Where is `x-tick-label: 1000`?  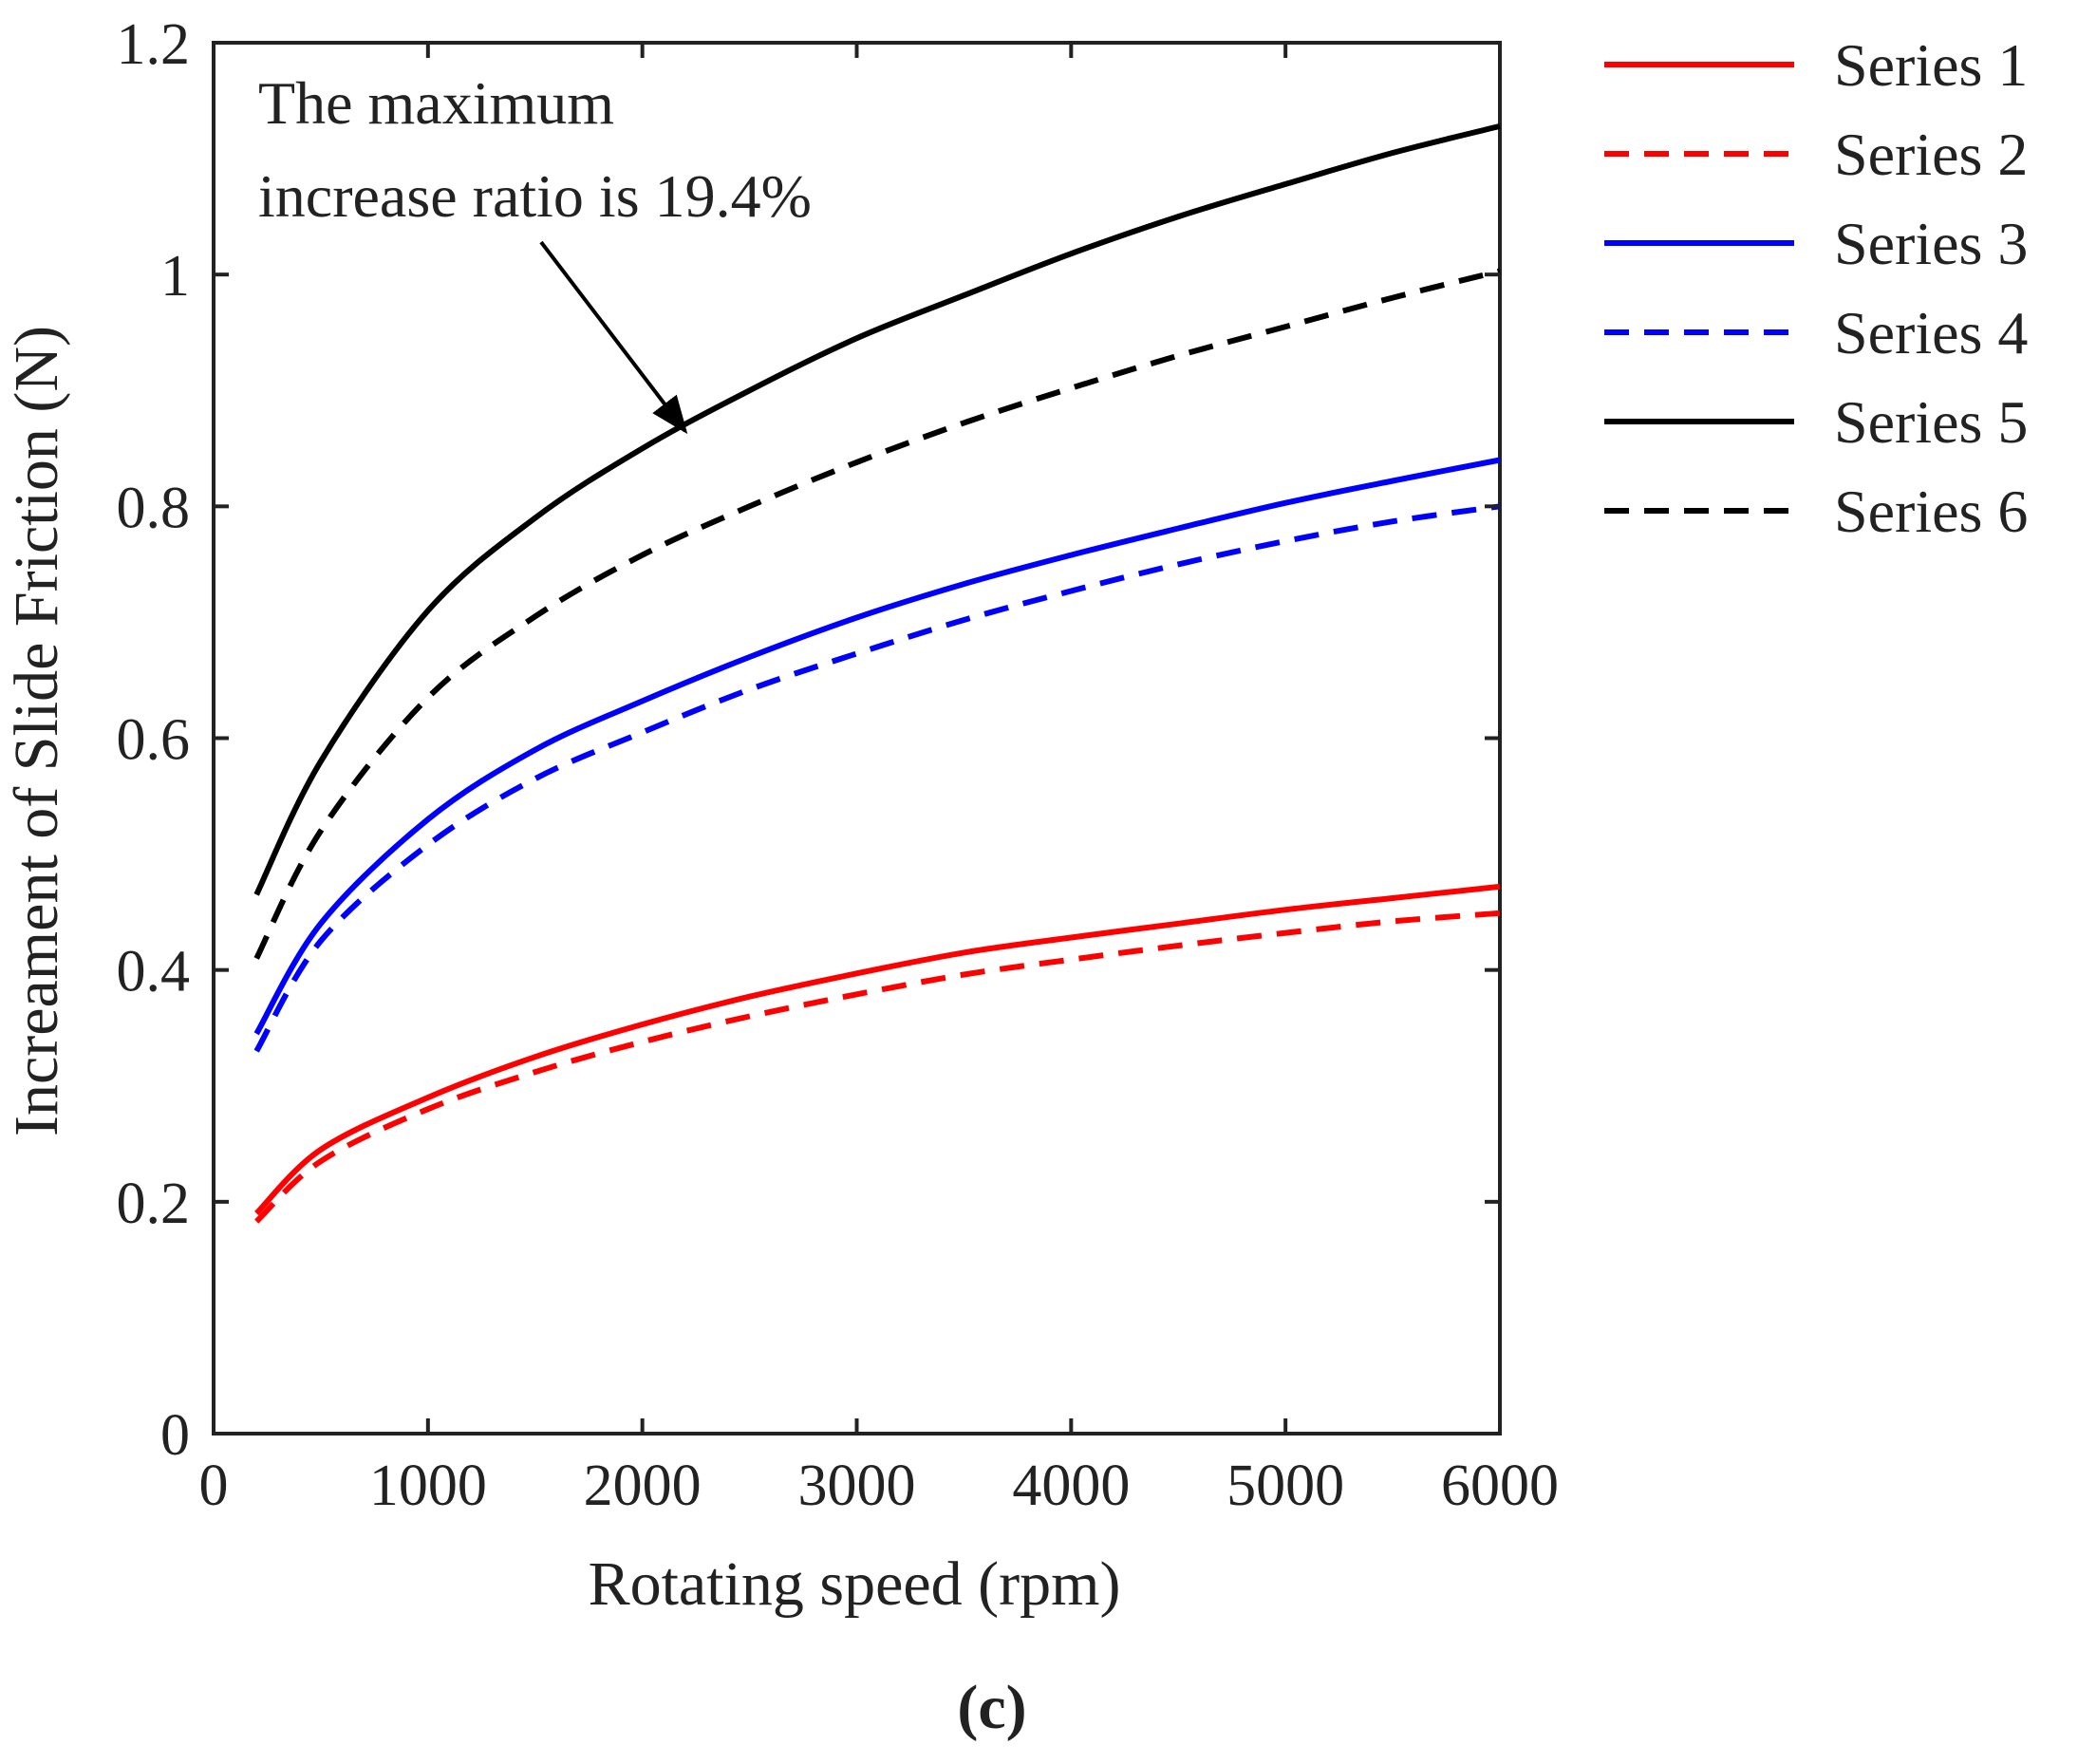 x-tick-label: 1000 is located at coordinates (428, 1486).